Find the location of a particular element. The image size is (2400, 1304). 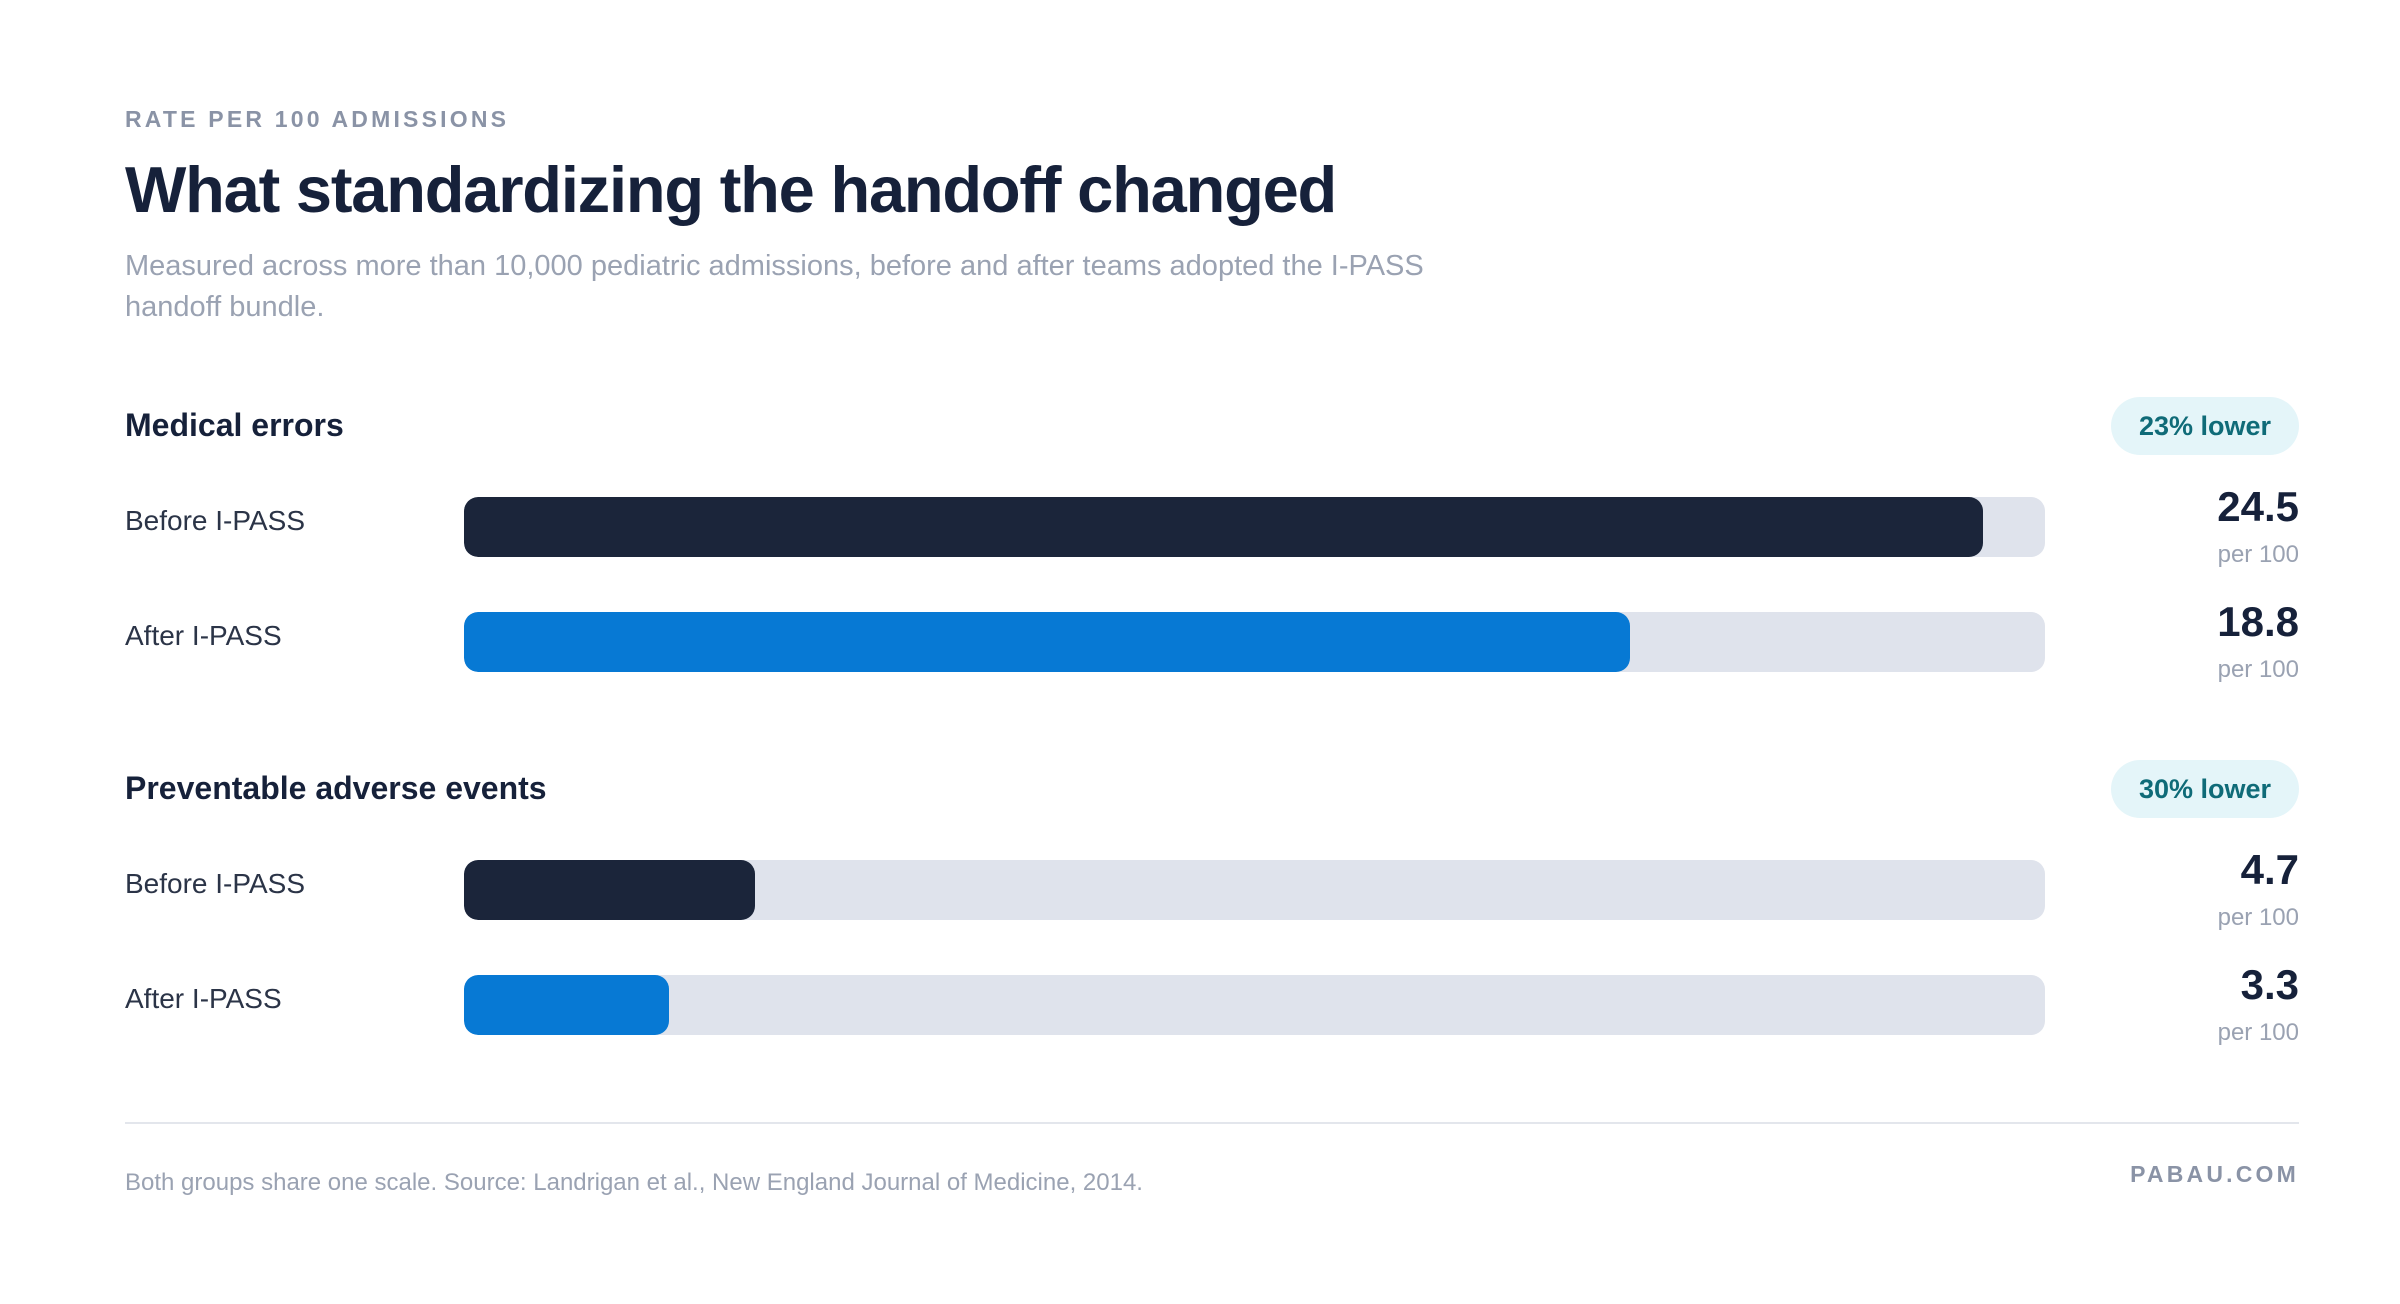

brand-mark: PABAU.COM is located at coordinates (2214, 1174).